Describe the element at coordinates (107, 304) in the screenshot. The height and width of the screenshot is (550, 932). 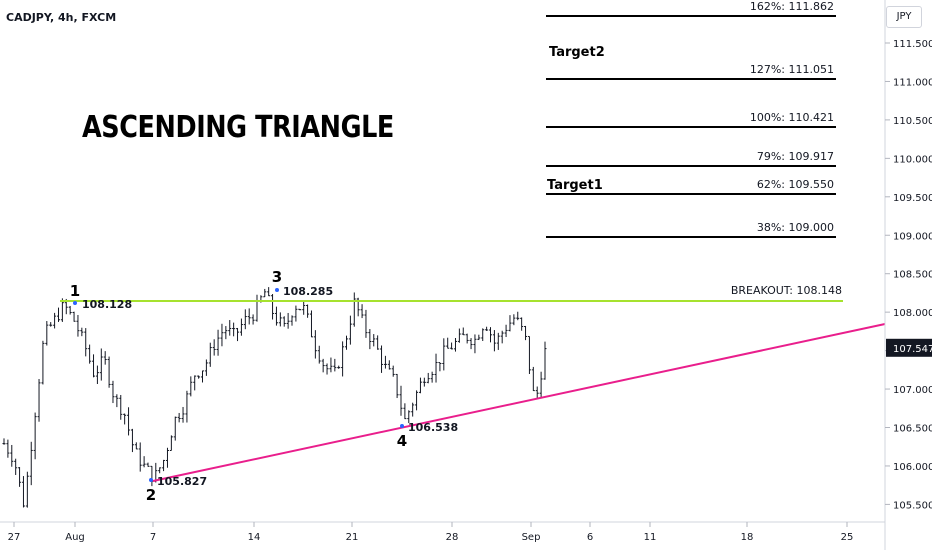
I see `wave-point-price: 108.128` at that location.